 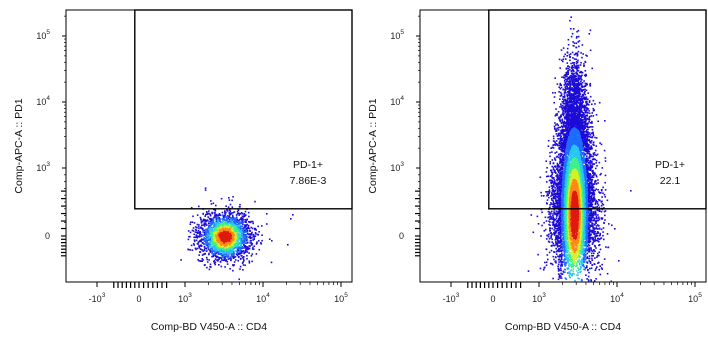 What do you see at coordinates (209, 327) in the screenshot?
I see `x-axis-title: Comp-BD V450-A :: CD4` at bounding box center [209, 327].